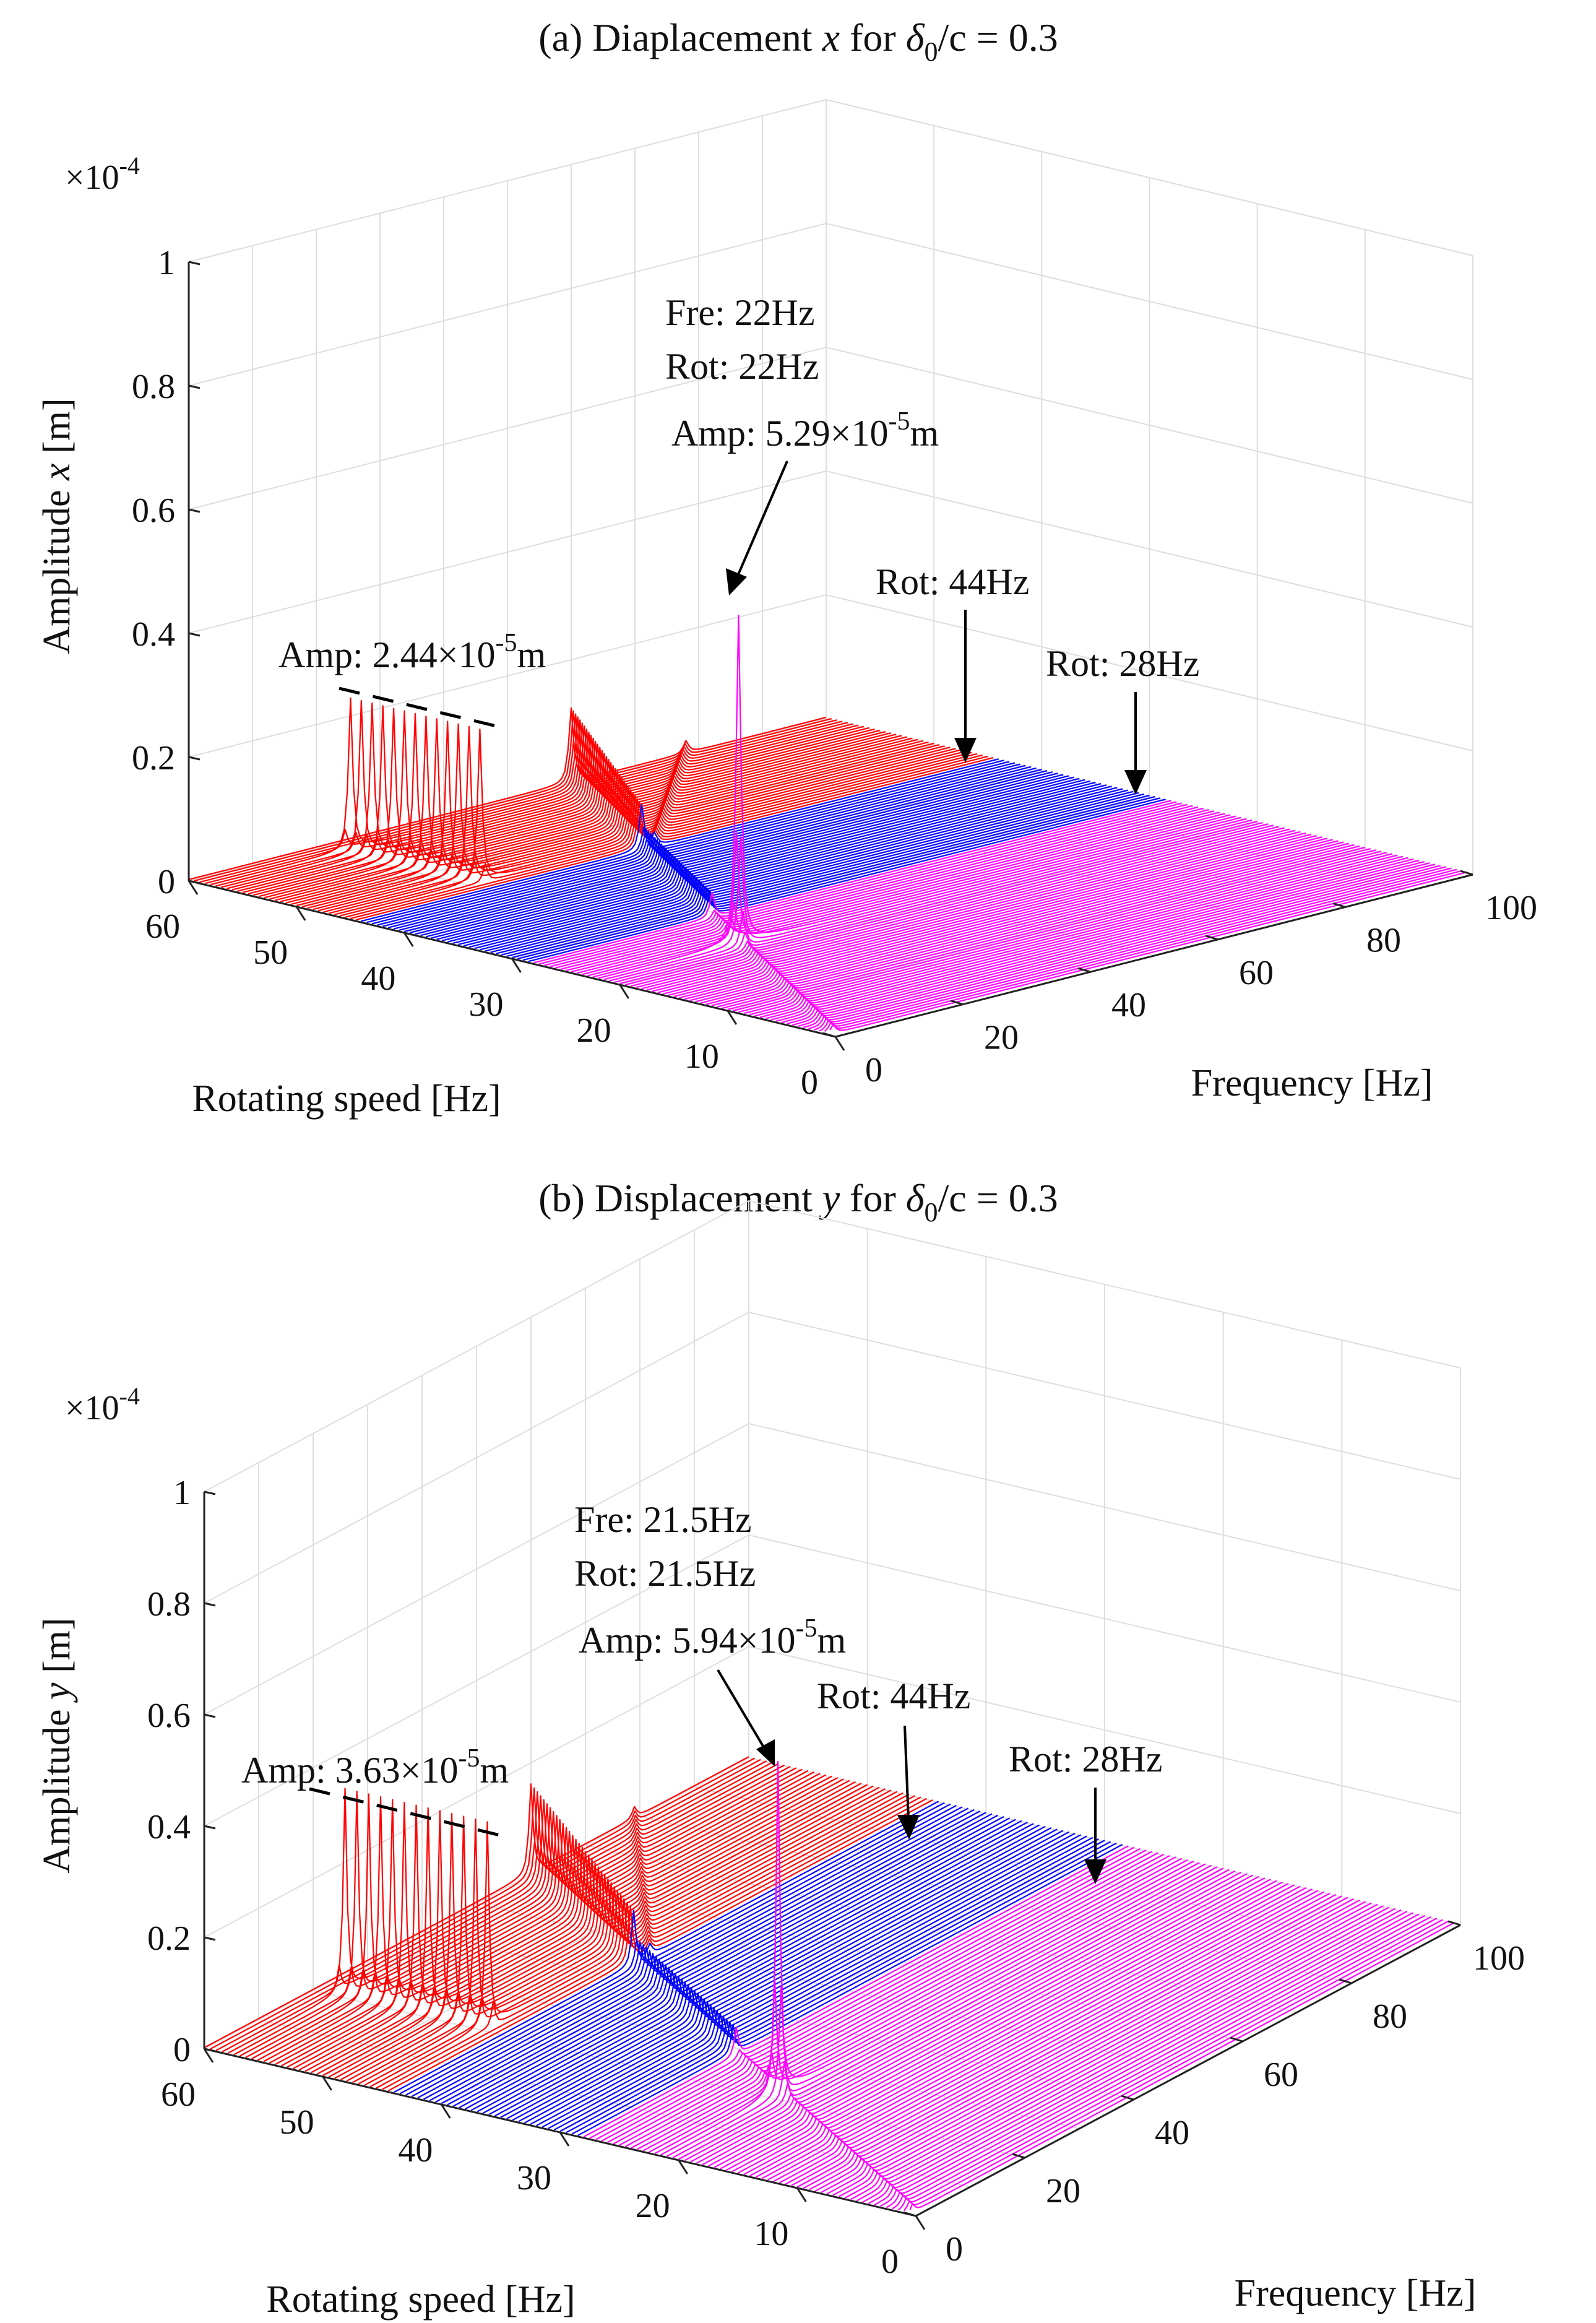  What do you see at coordinates (665, 1573) in the screenshot?
I see `panel-b-peak-rot-label: Rot: 21.5Hz` at bounding box center [665, 1573].